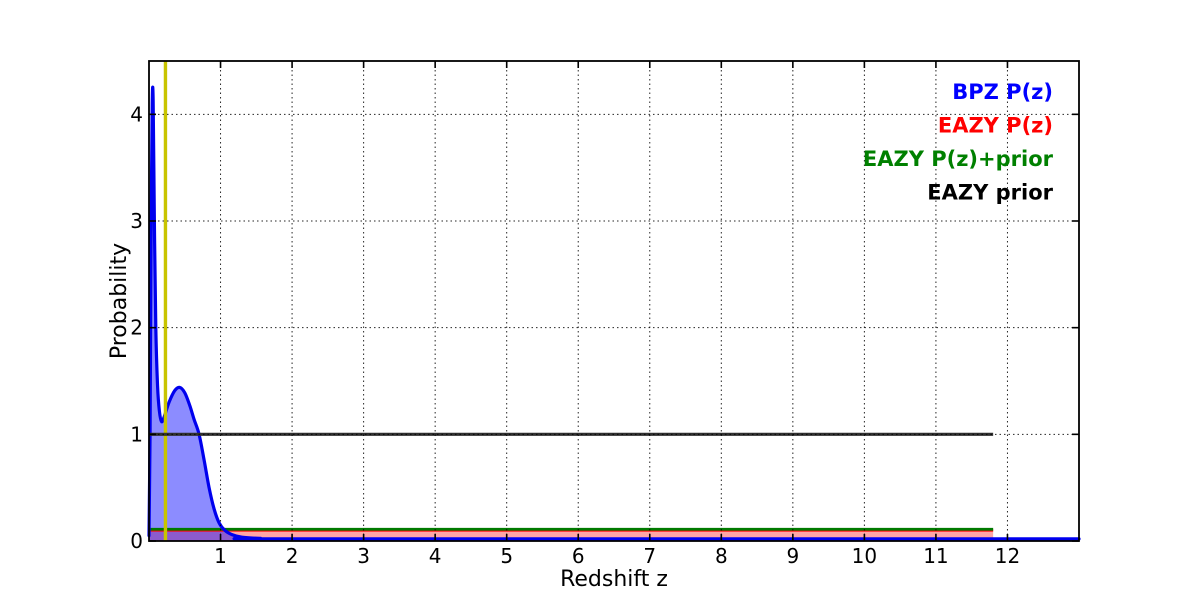 The image size is (1200, 600). What do you see at coordinates (571, 535) in the screenshot?
I see `series-fill-EAZY P(z)` at bounding box center [571, 535].